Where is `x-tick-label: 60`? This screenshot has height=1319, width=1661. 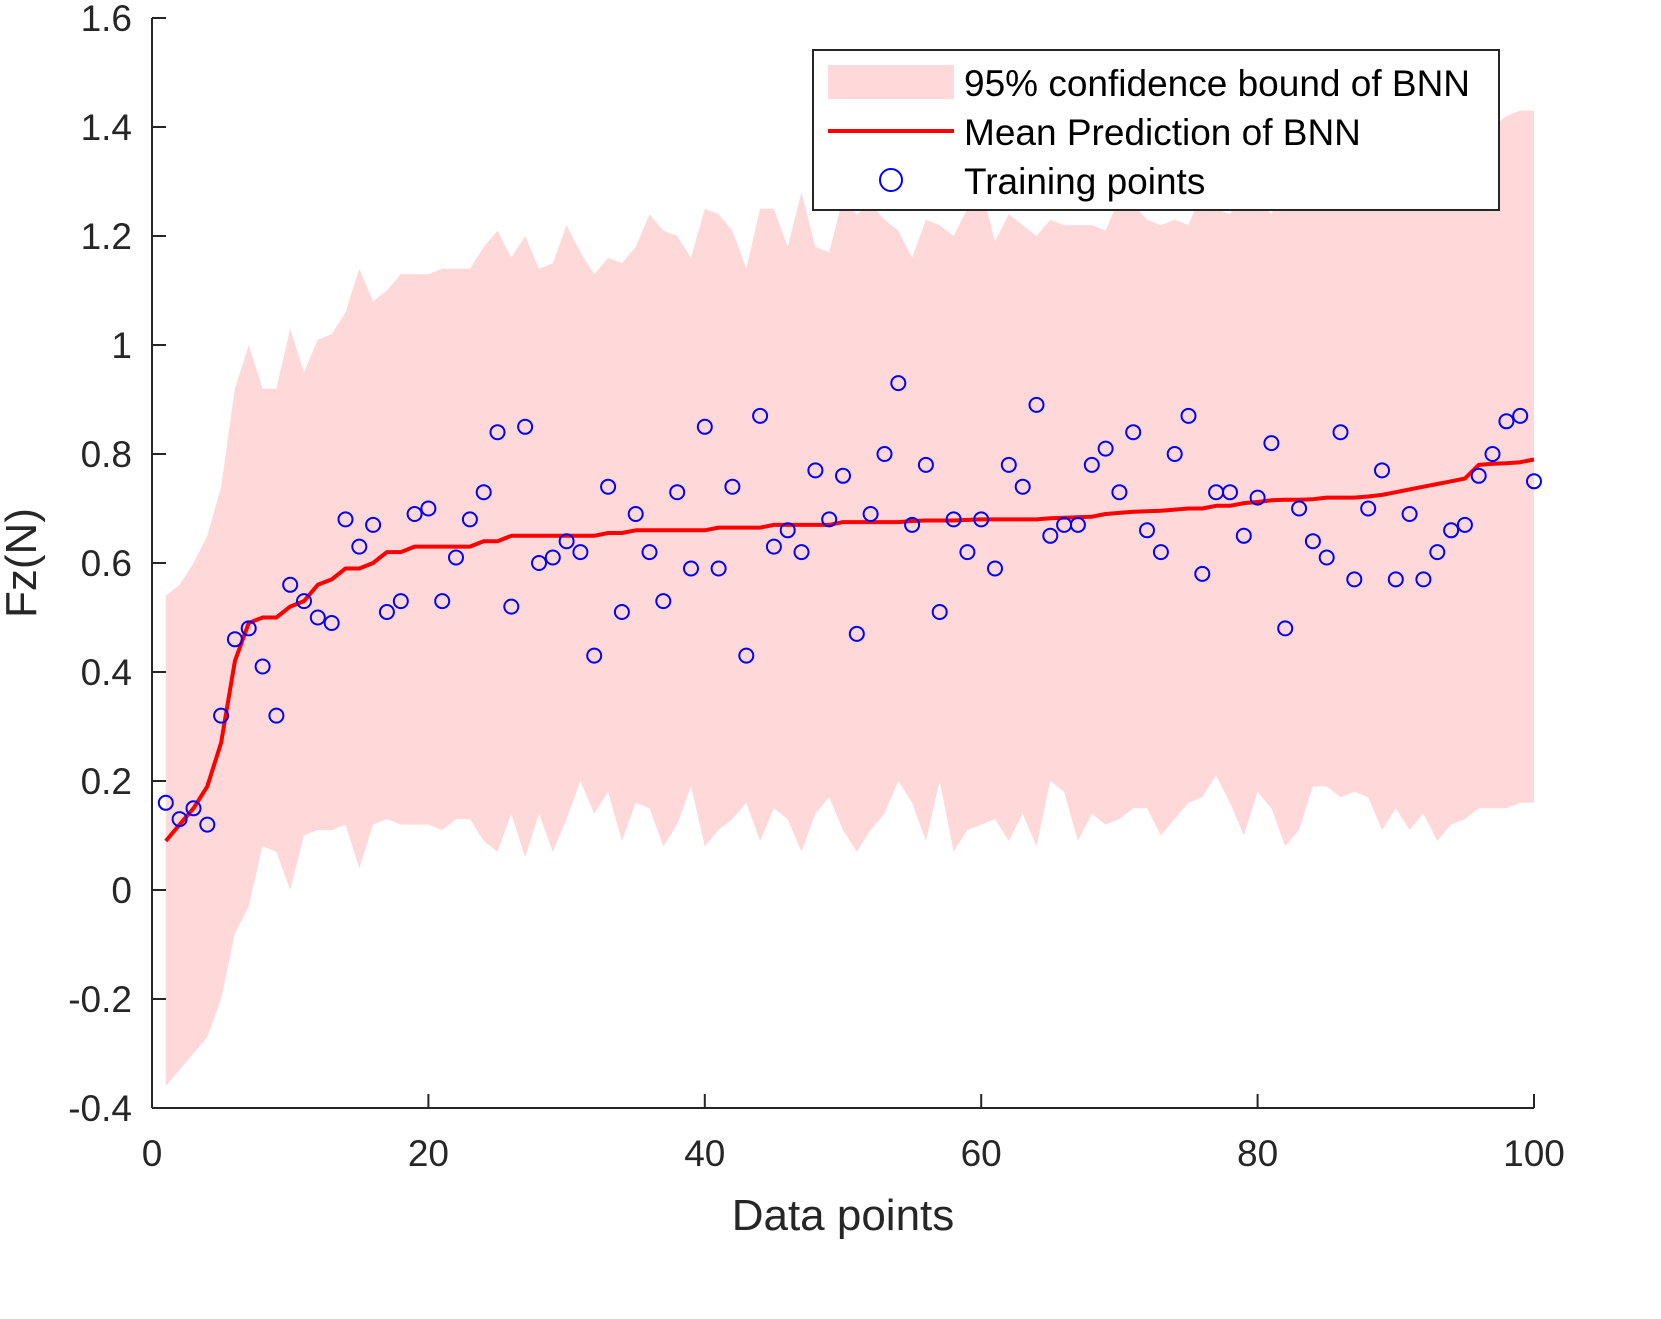
x-tick-label: 60 is located at coordinates (981, 1153).